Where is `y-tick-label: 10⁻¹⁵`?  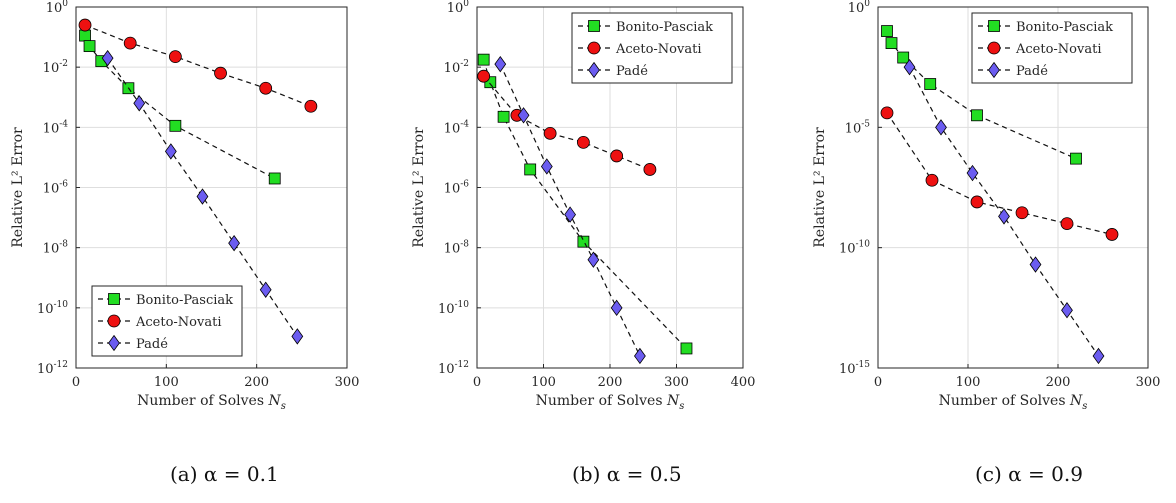
y-tick-label: 10⁻¹⁵ is located at coordinates (854, 368).